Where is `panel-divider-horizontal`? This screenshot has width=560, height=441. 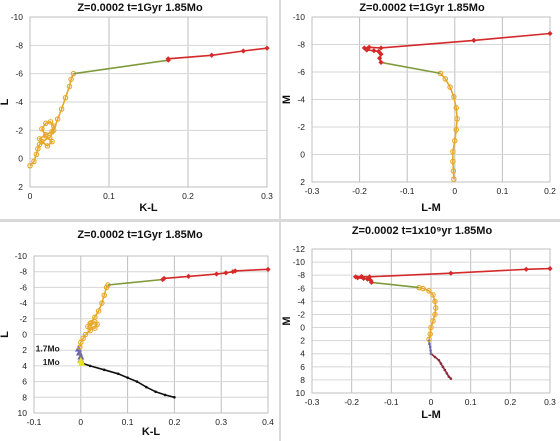 panel-divider-horizontal is located at coordinates (280, 220).